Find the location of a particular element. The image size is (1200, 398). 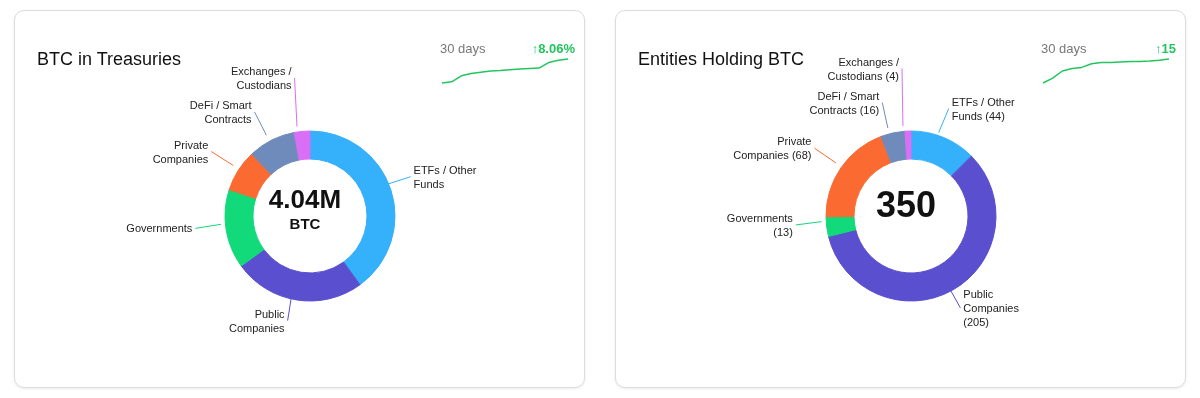

chart-title: Entities Holding BTC is located at coordinates (721, 59).